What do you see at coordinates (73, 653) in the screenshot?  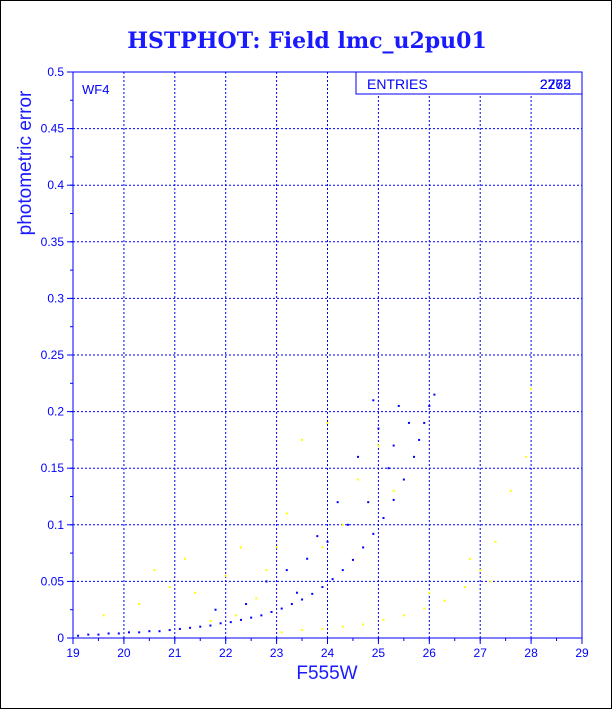 I see `x-tick-label: 19` at bounding box center [73, 653].